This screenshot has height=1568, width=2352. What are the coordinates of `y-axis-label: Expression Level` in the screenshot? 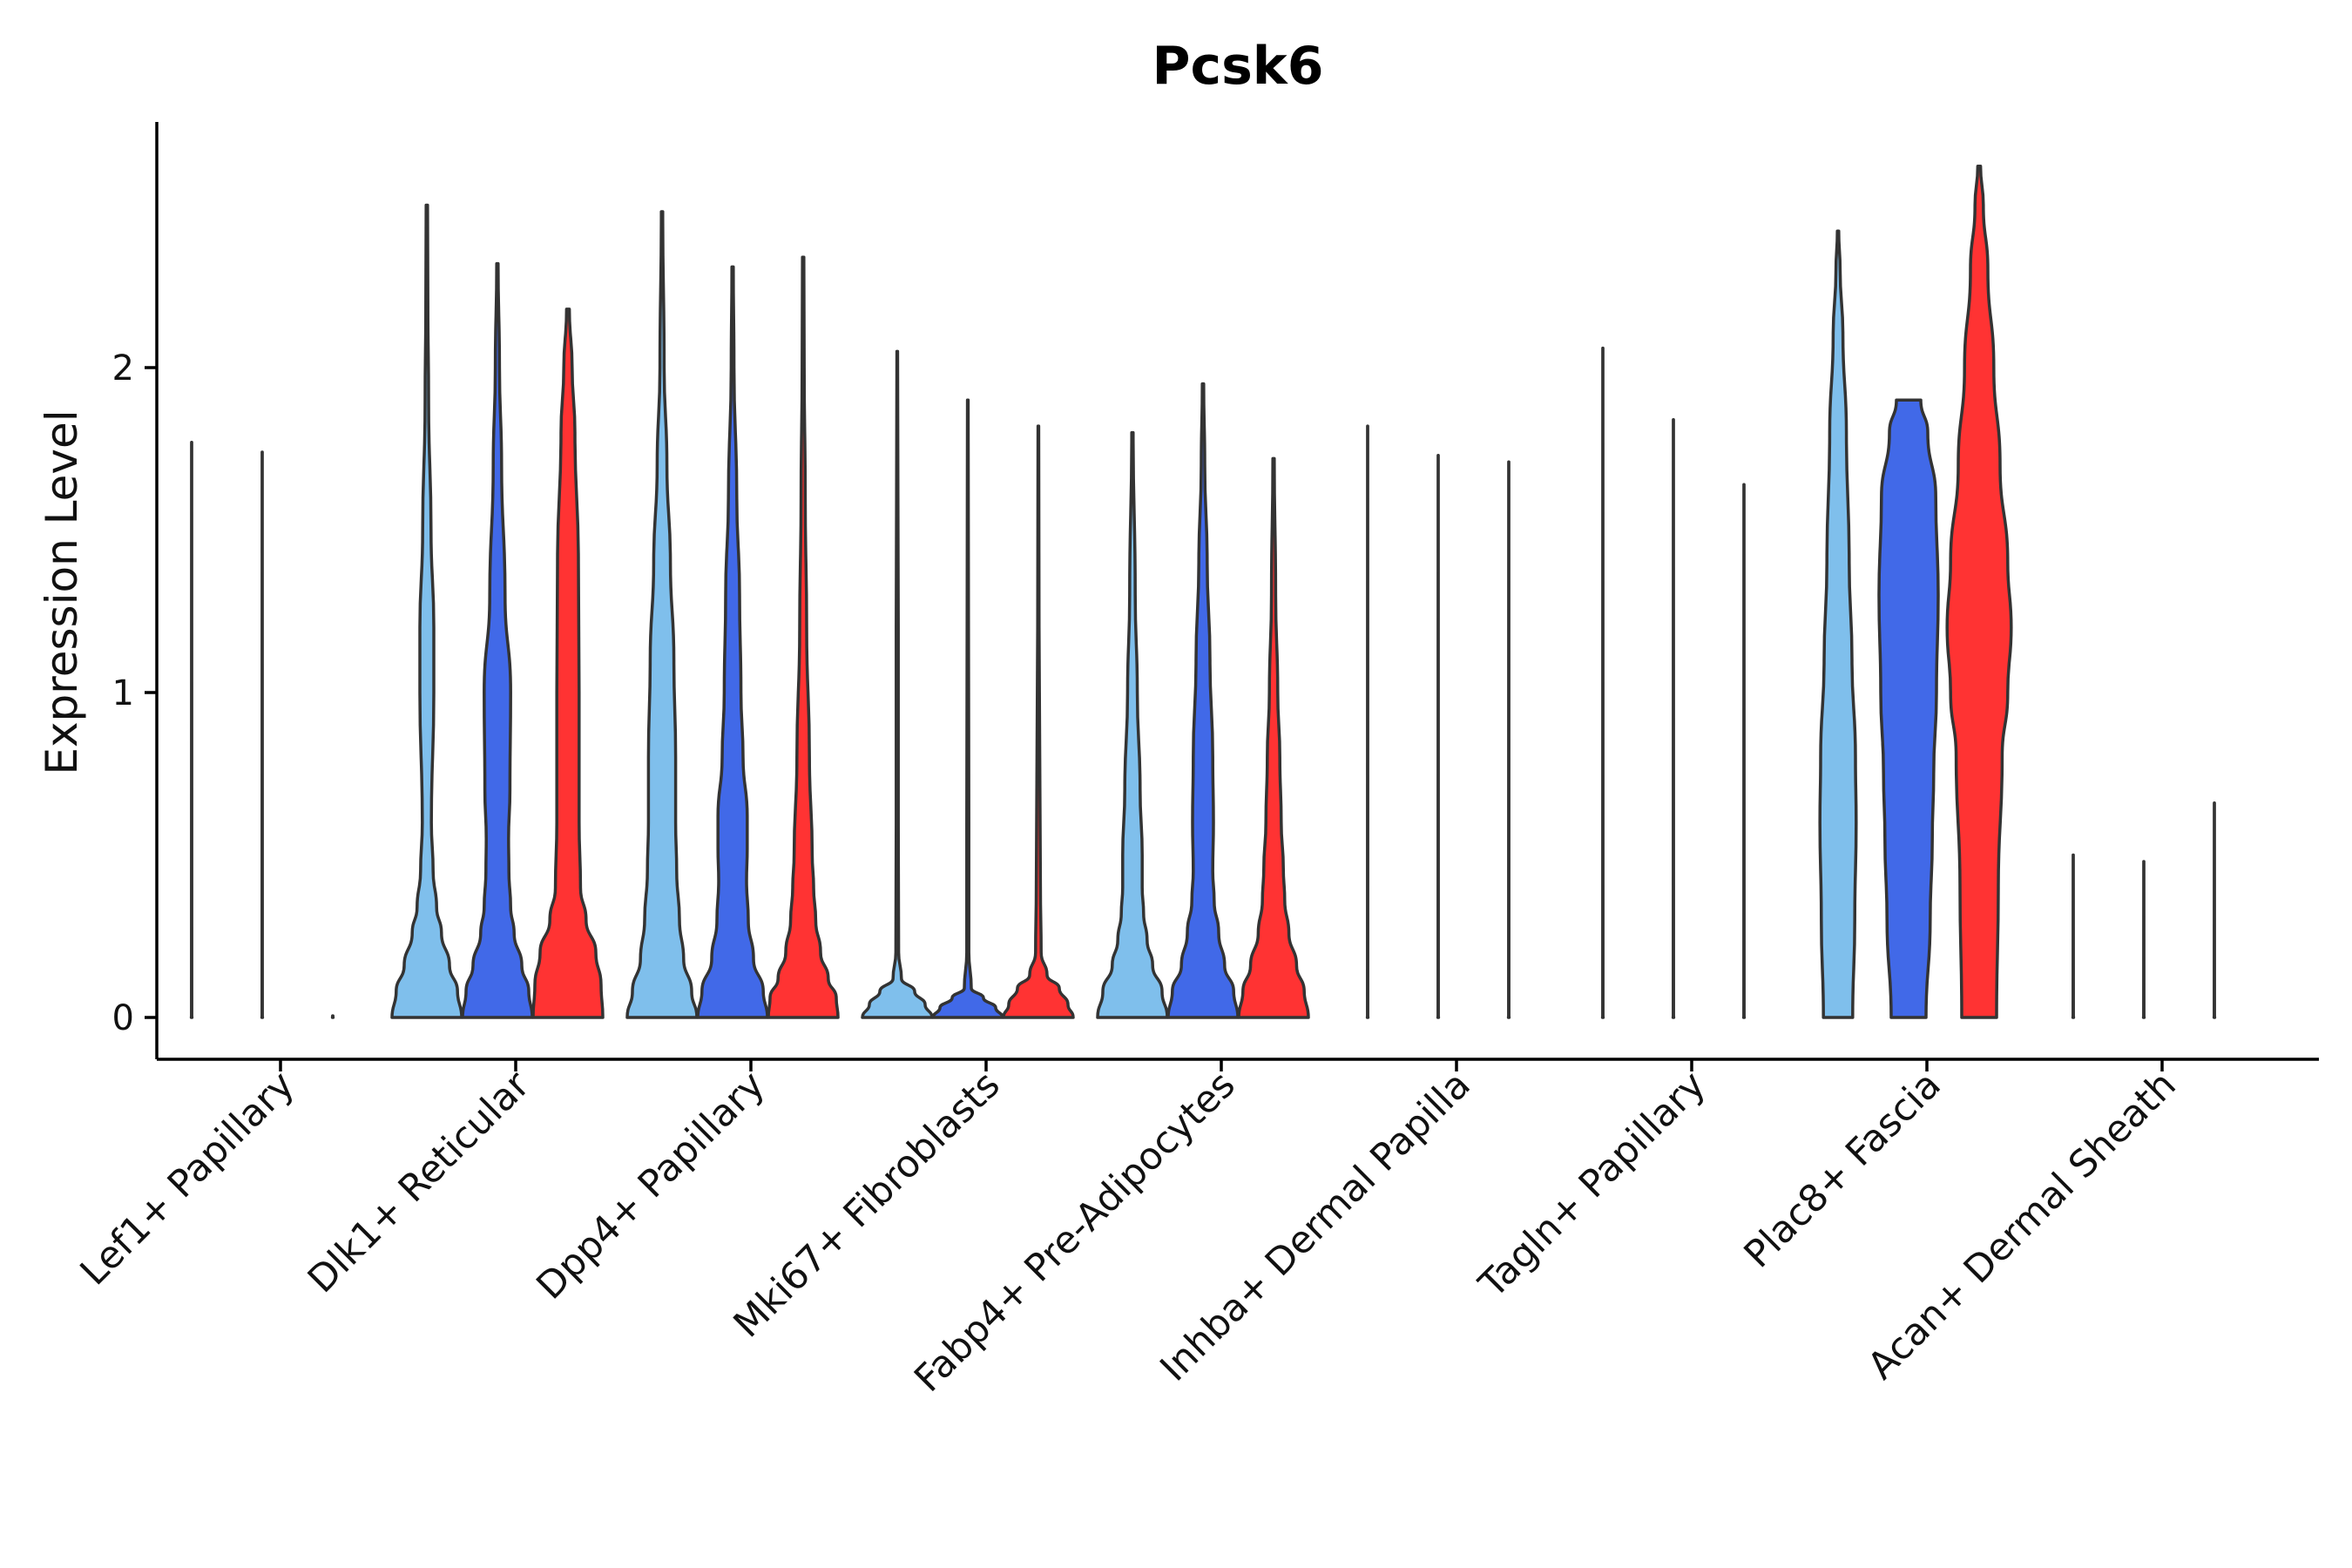 It's located at (62, 591).